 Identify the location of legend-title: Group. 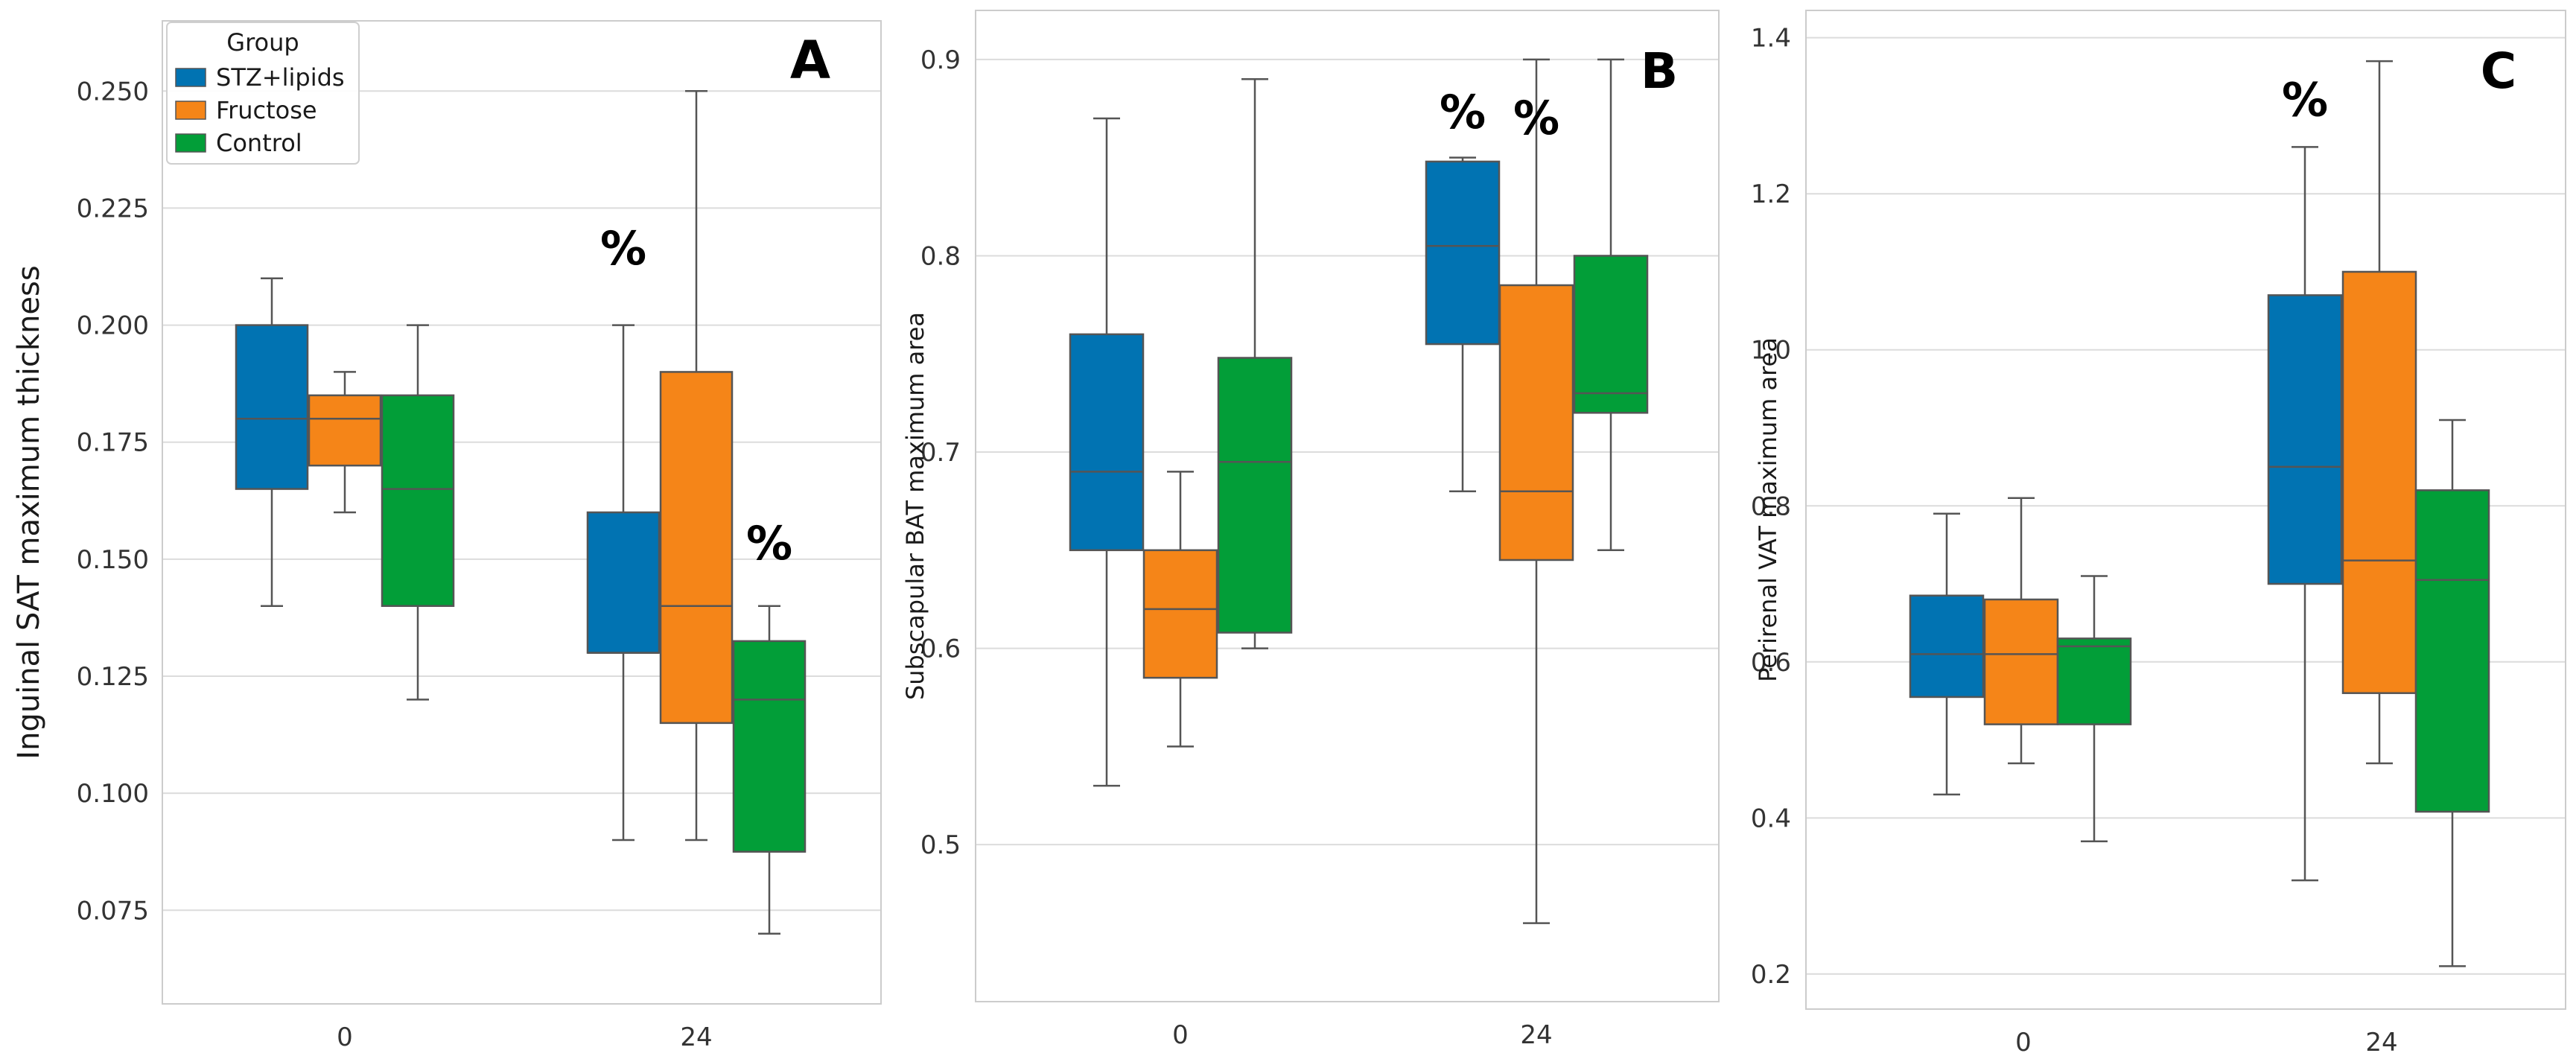
(262, 42).